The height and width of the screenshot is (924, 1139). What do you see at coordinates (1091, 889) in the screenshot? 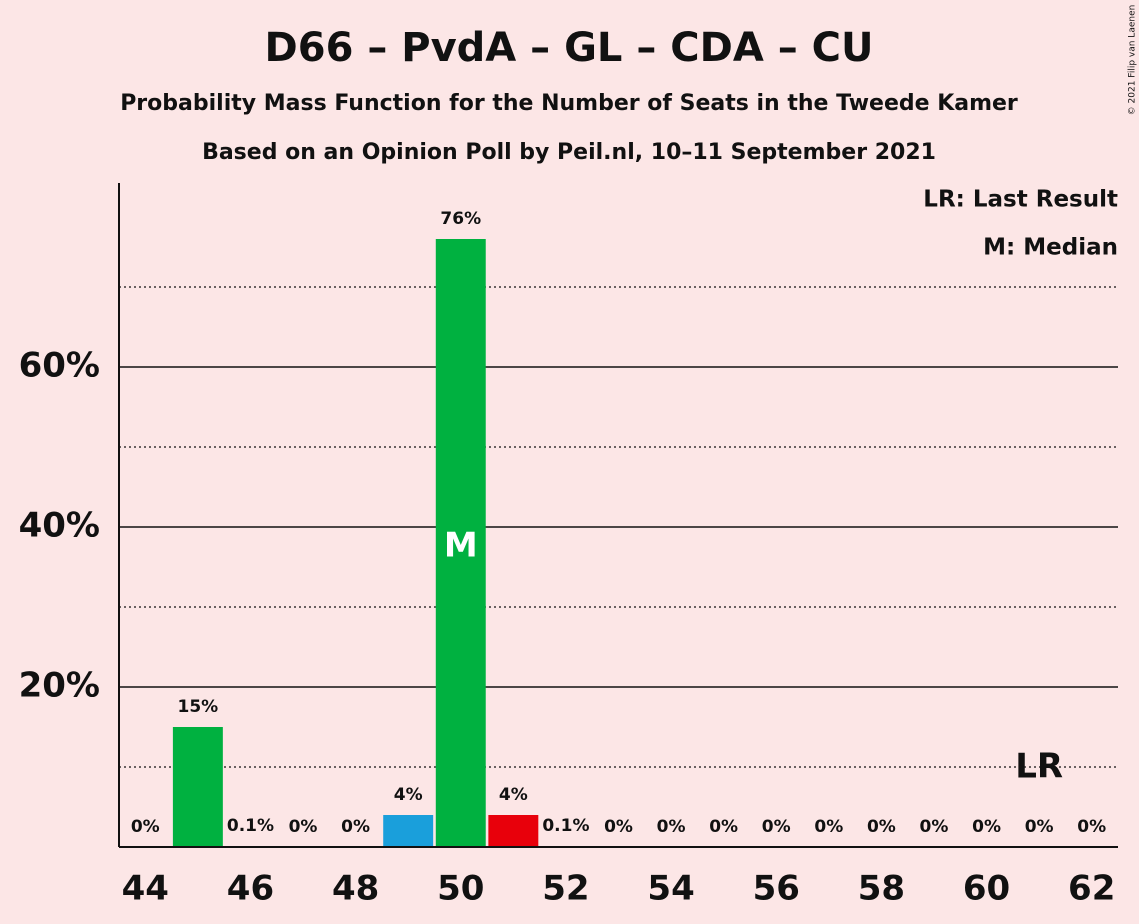
I see `x-tick-label: 62` at bounding box center [1091, 889].